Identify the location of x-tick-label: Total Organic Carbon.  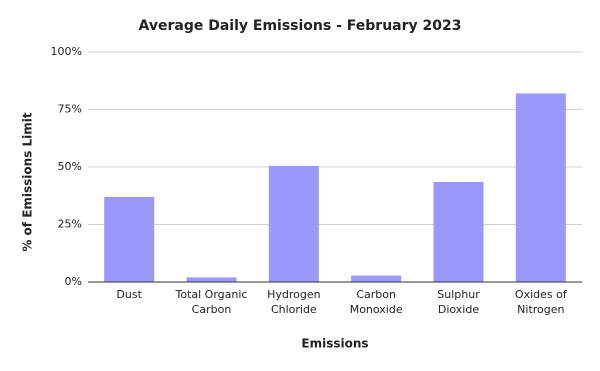
(211, 302).